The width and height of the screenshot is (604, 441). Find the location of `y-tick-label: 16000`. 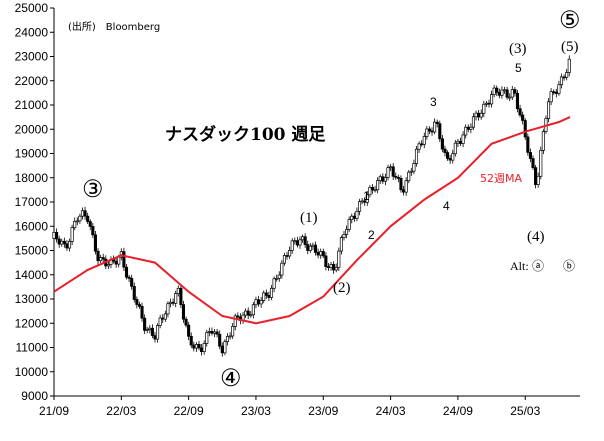

y-tick-label: 16000 is located at coordinates (32, 226).